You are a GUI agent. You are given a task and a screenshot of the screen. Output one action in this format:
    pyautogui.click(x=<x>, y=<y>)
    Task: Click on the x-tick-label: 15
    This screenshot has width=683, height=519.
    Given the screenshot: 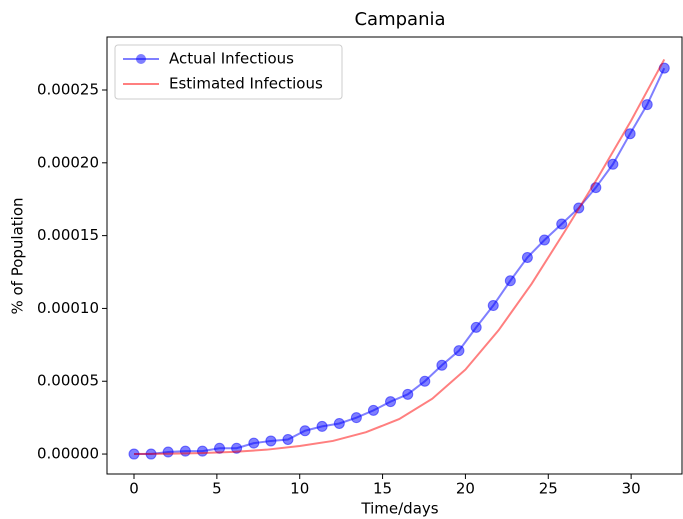 What is the action you would take?
    pyautogui.click(x=382, y=489)
    